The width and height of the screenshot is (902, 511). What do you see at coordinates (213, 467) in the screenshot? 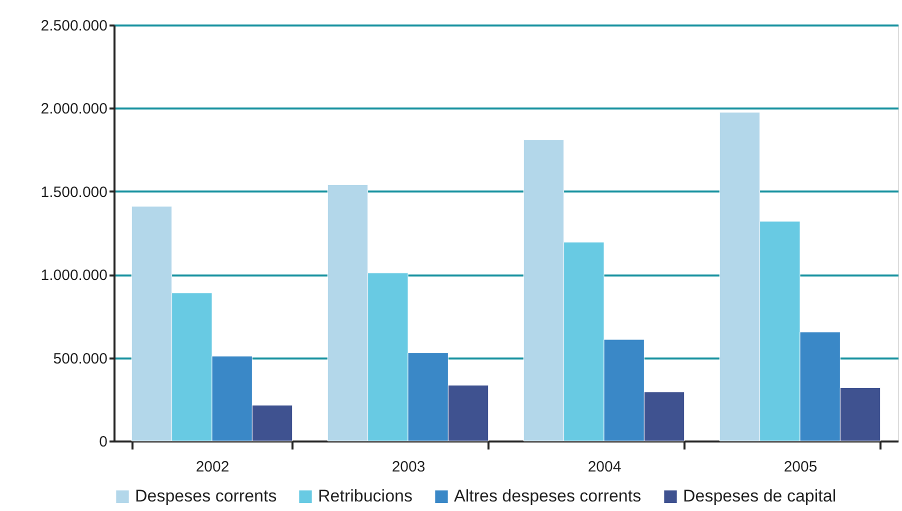
I see `x-tick-label: 2002` at bounding box center [213, 467].